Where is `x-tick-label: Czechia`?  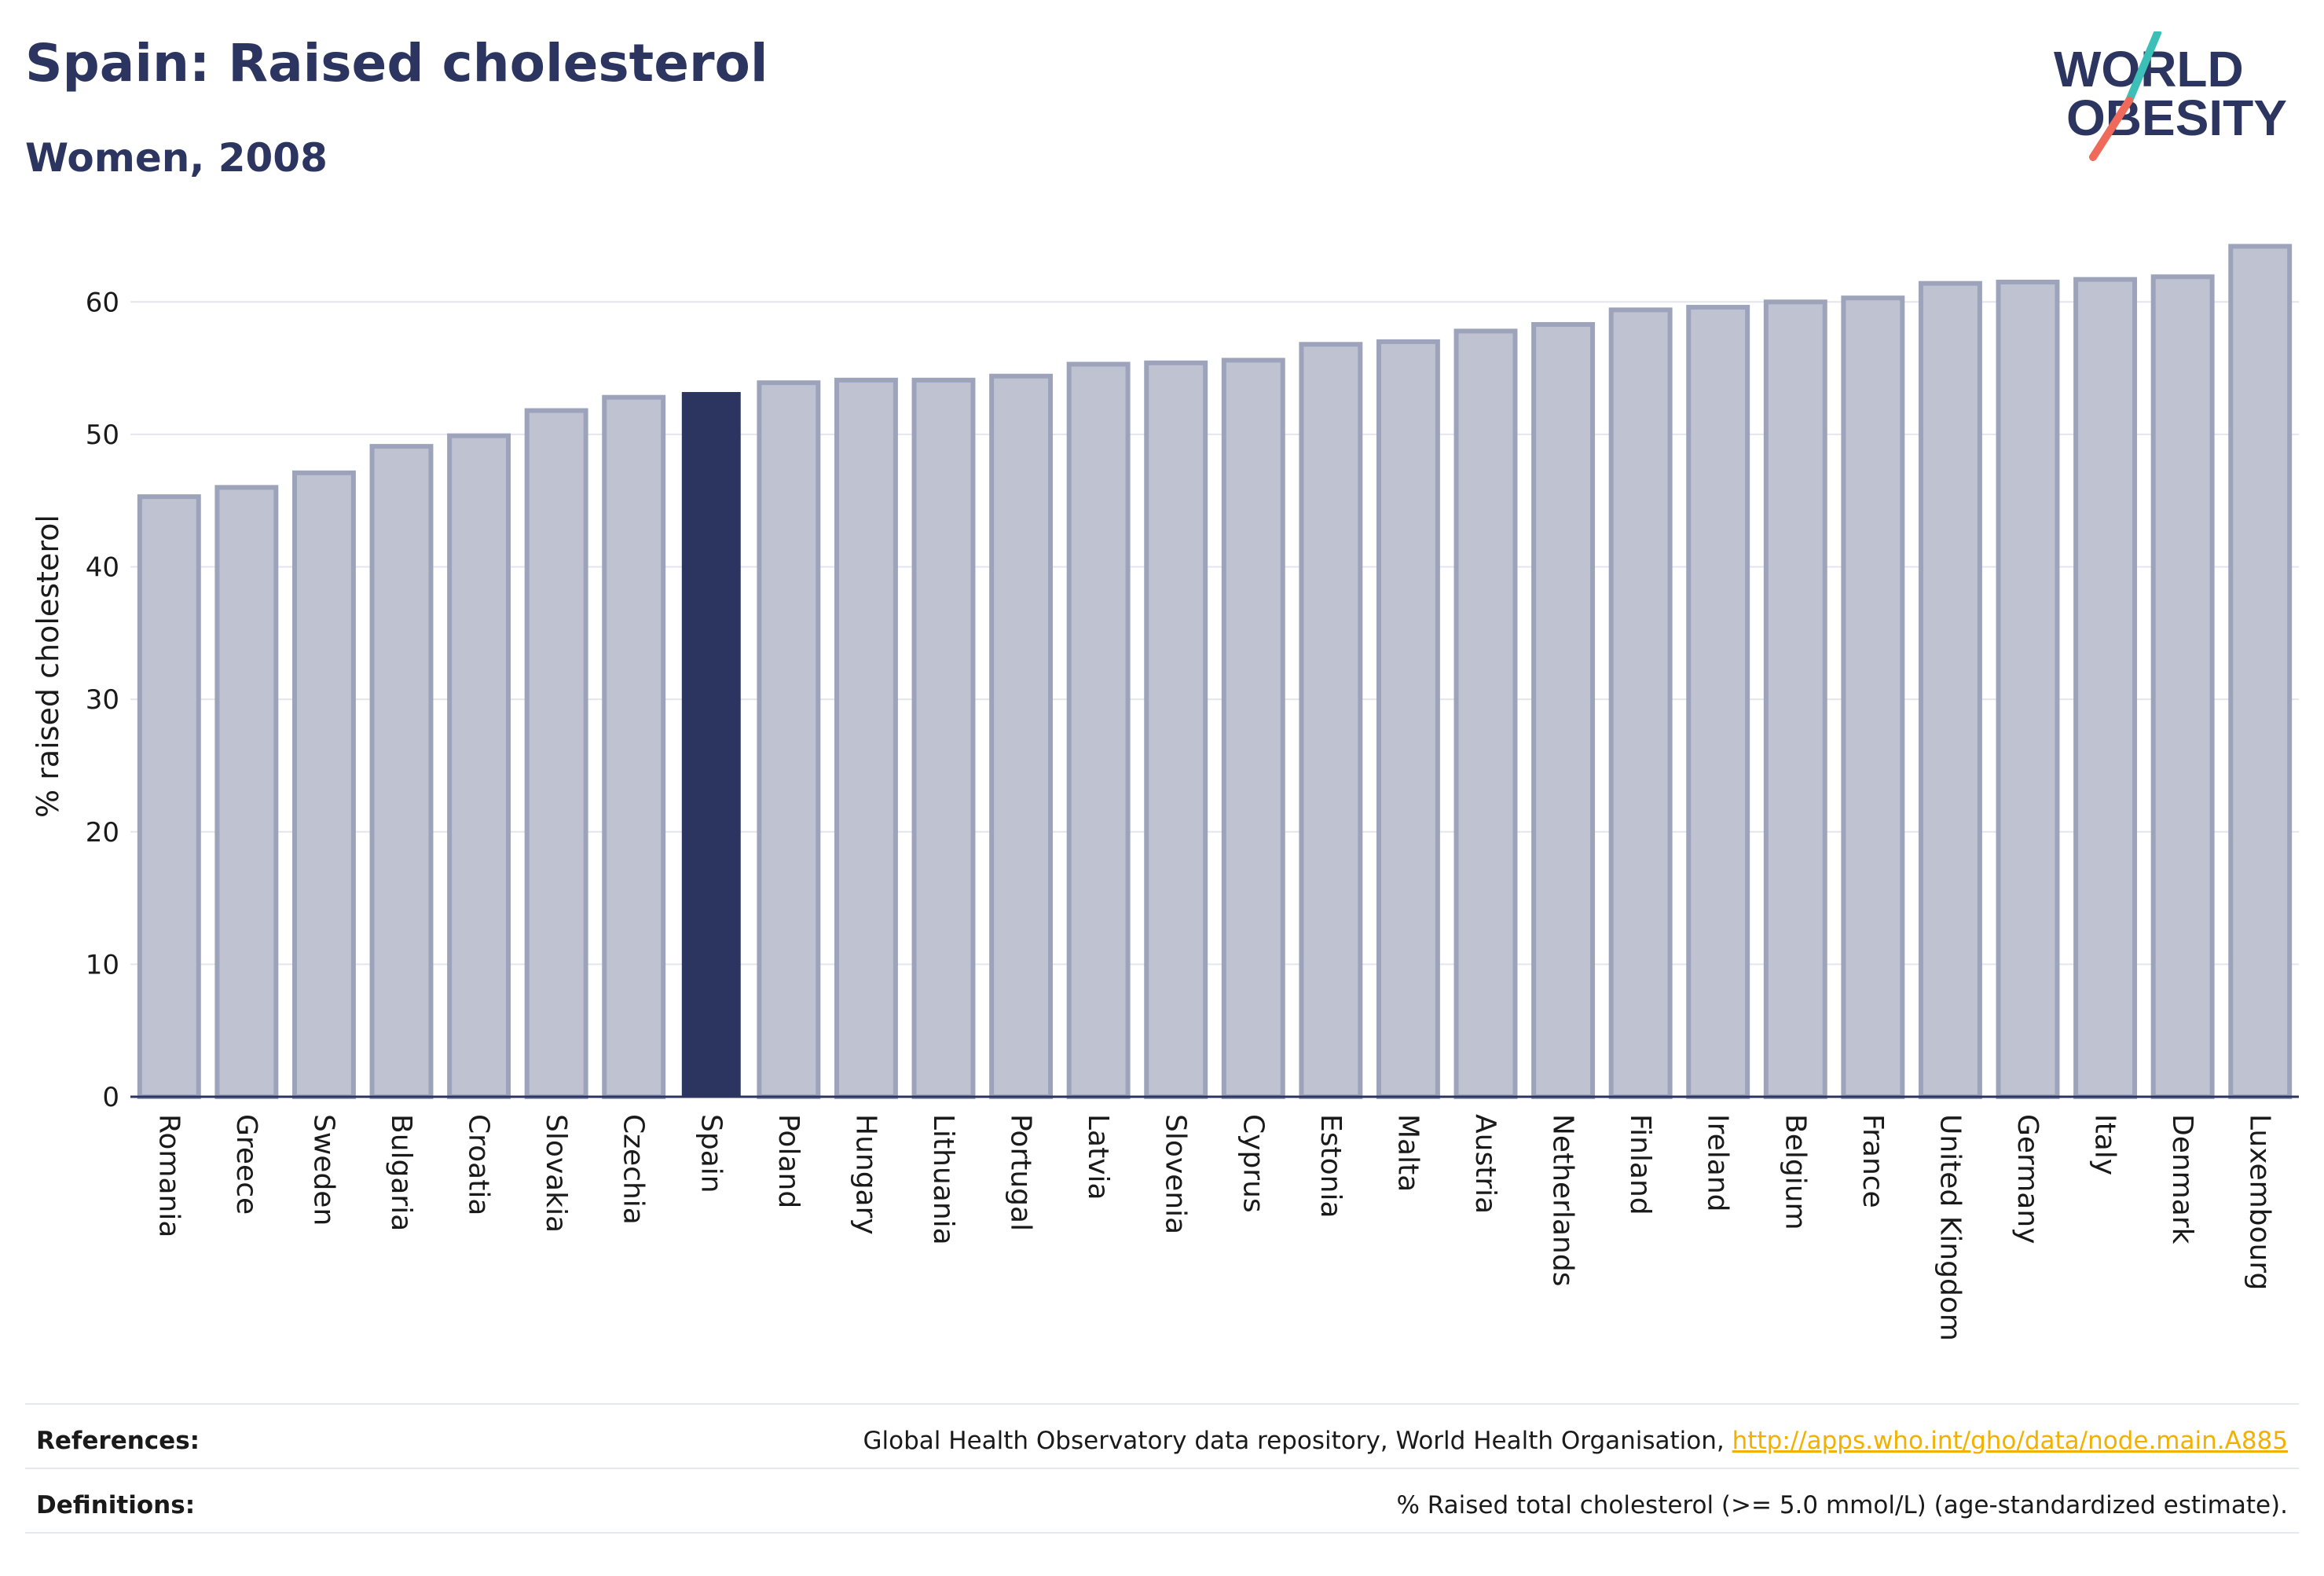
x-tick-label: Czechia is located at coordinates (634, 1169).